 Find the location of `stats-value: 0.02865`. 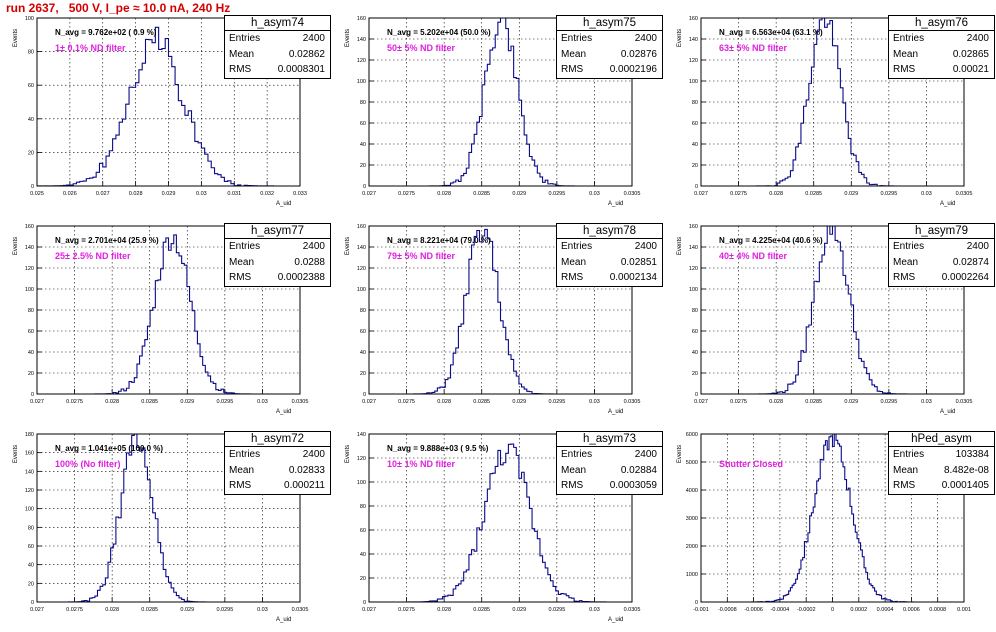

stats-value: 0.02865 is located at coordinates (970, 54).